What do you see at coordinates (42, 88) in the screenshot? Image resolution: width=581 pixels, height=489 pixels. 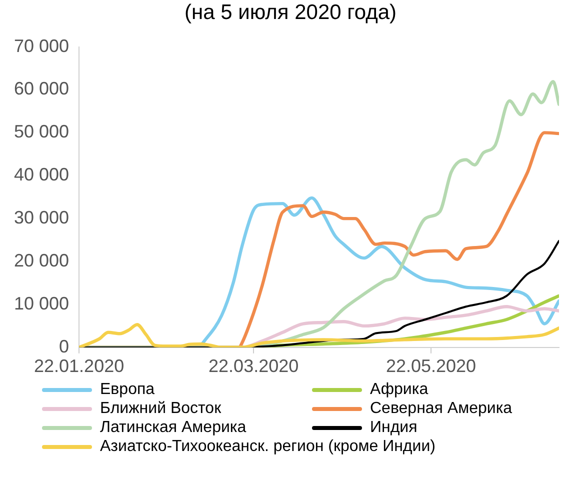 I see `y-tick-label: 60 000` at bounding box center [42, 88].